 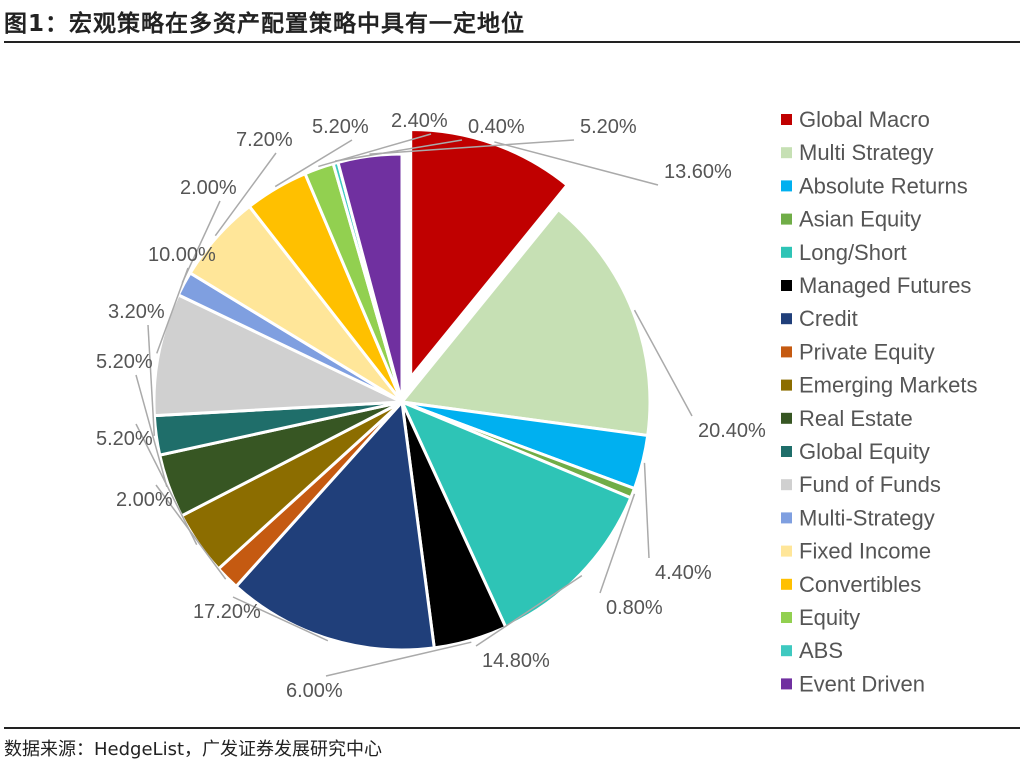 I want to click on data-label-equity: 2.40%, so click(x=419, y=121).